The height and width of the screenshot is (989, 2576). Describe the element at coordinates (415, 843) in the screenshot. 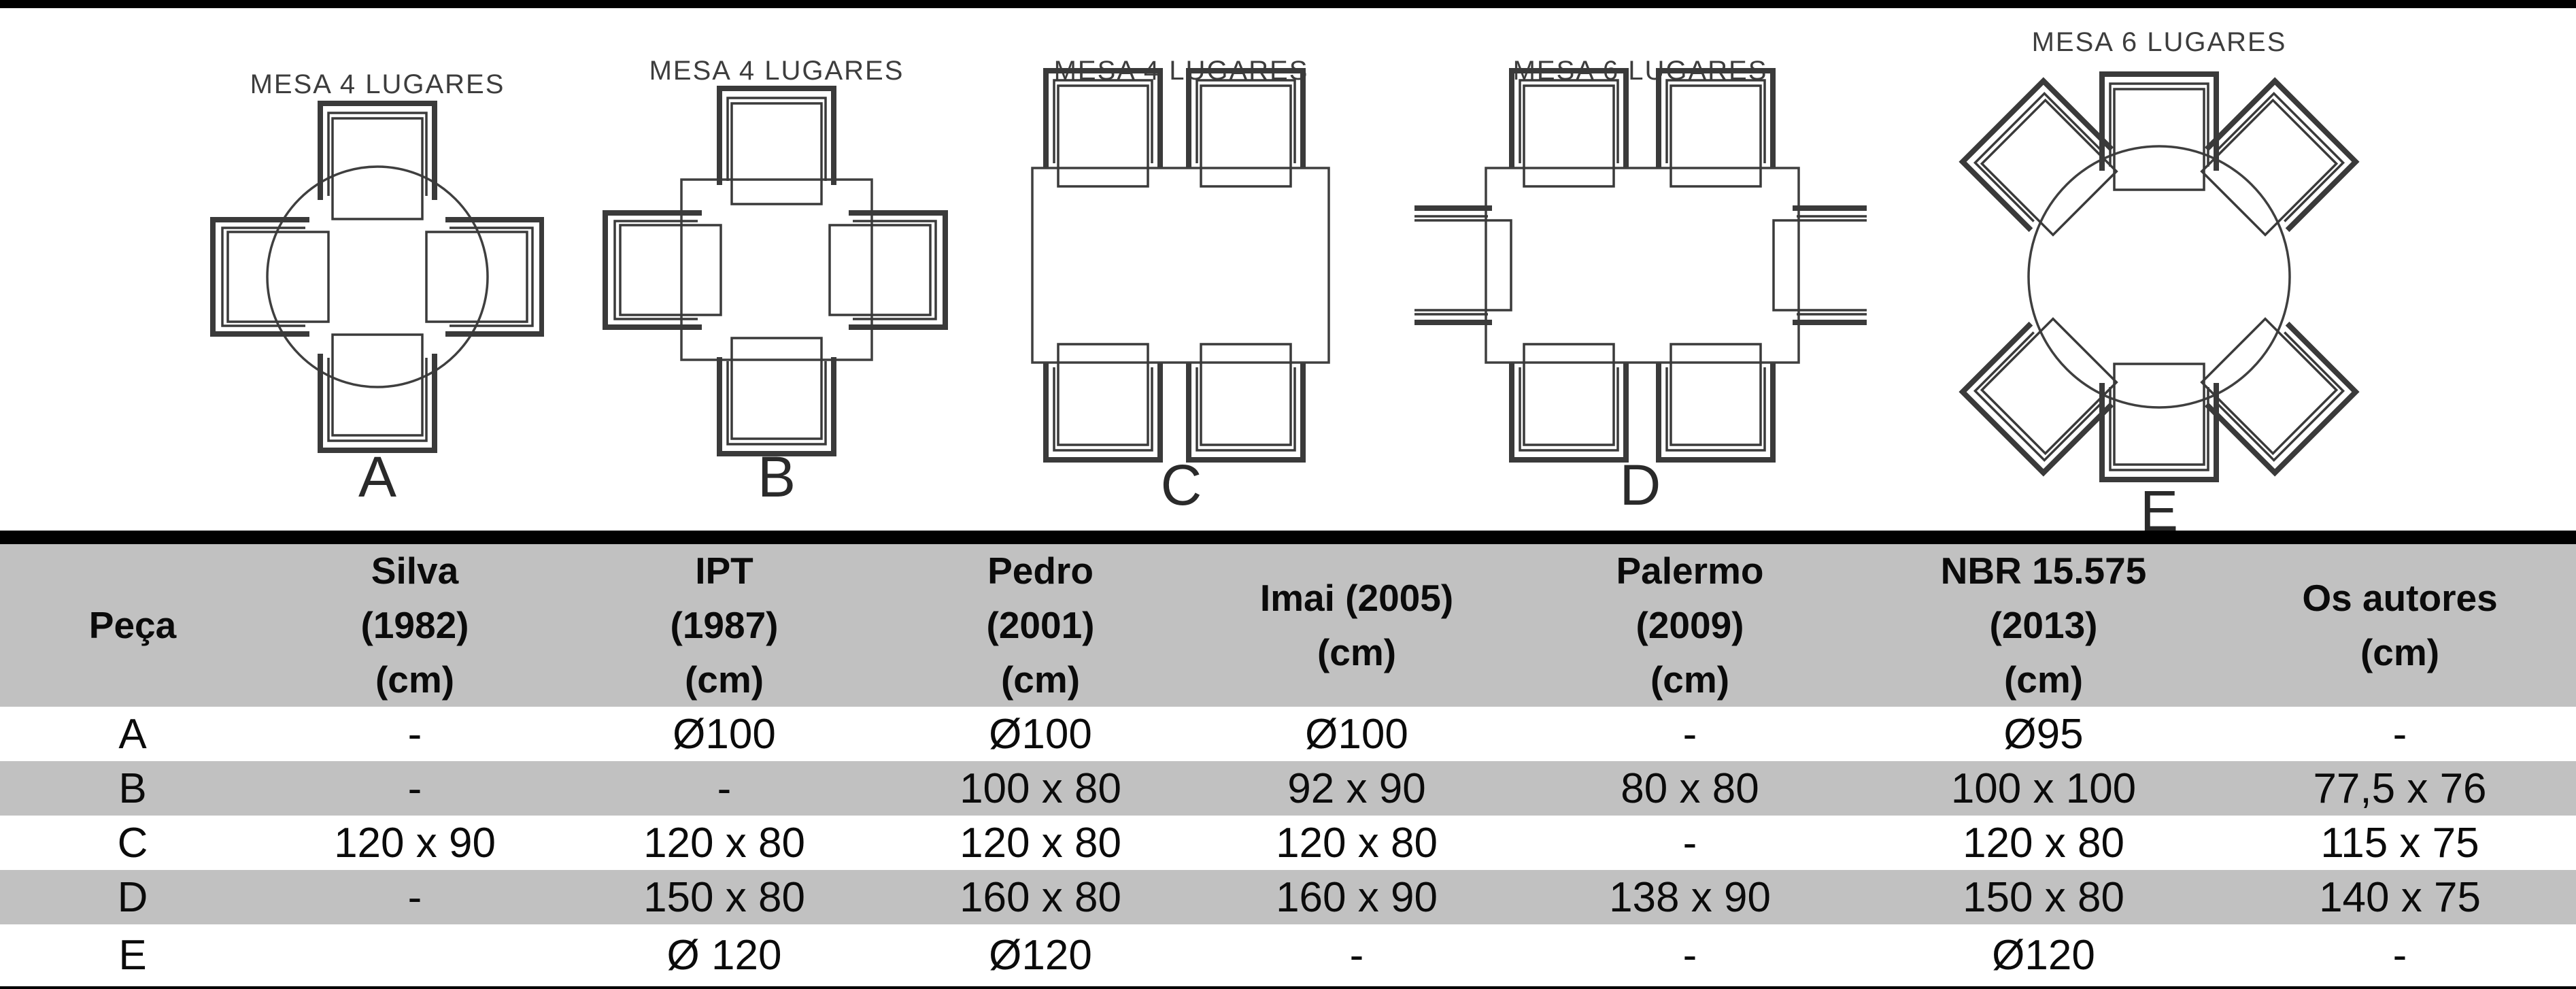

I see `cell: 120 x 90` at that location.